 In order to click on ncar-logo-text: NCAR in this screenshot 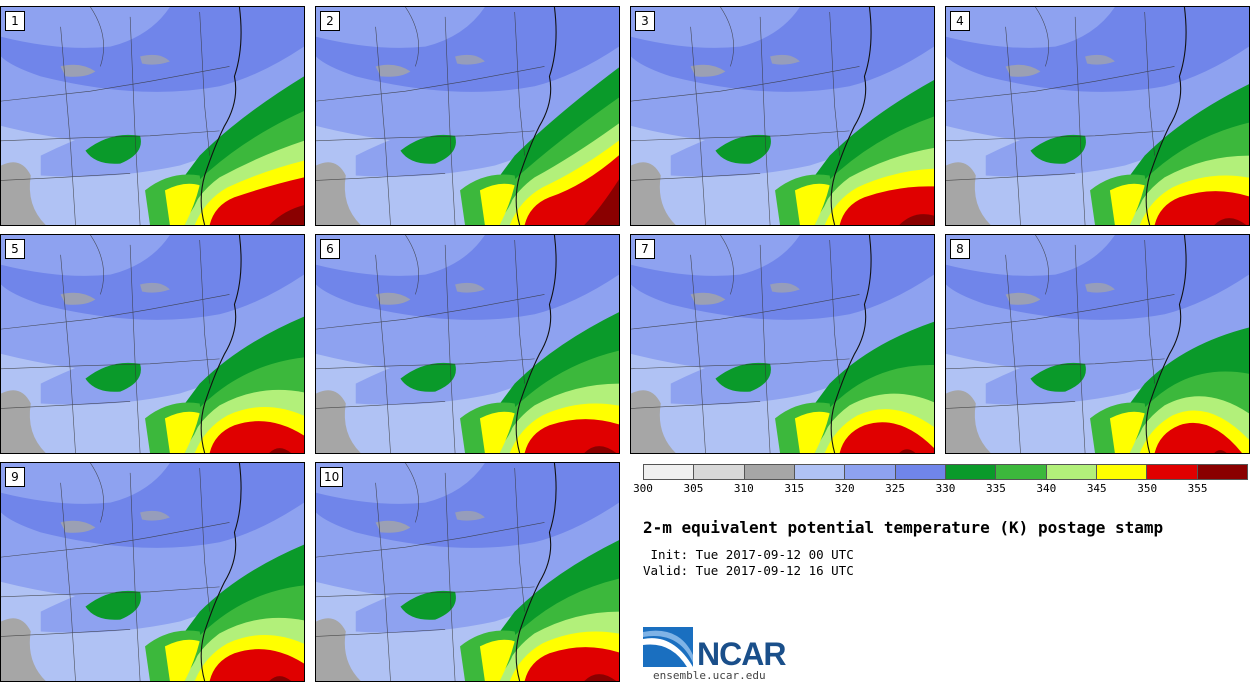, I will do `click(741, 654)`.